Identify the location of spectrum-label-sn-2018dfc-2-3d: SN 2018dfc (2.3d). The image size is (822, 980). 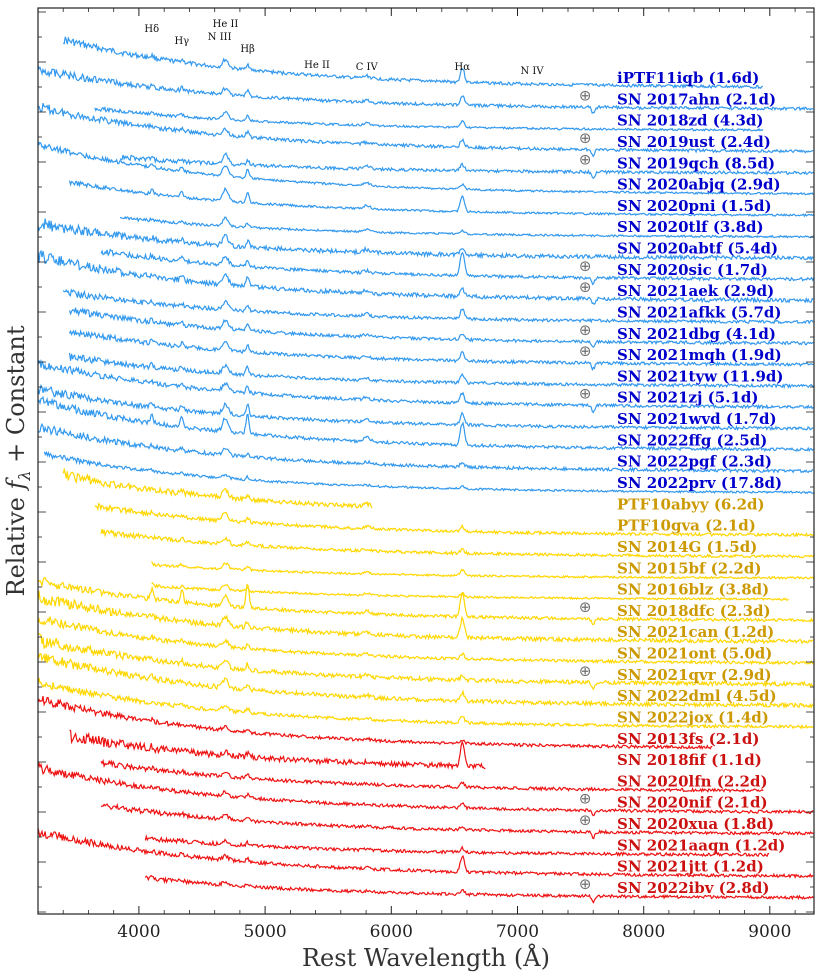
(694, 611).